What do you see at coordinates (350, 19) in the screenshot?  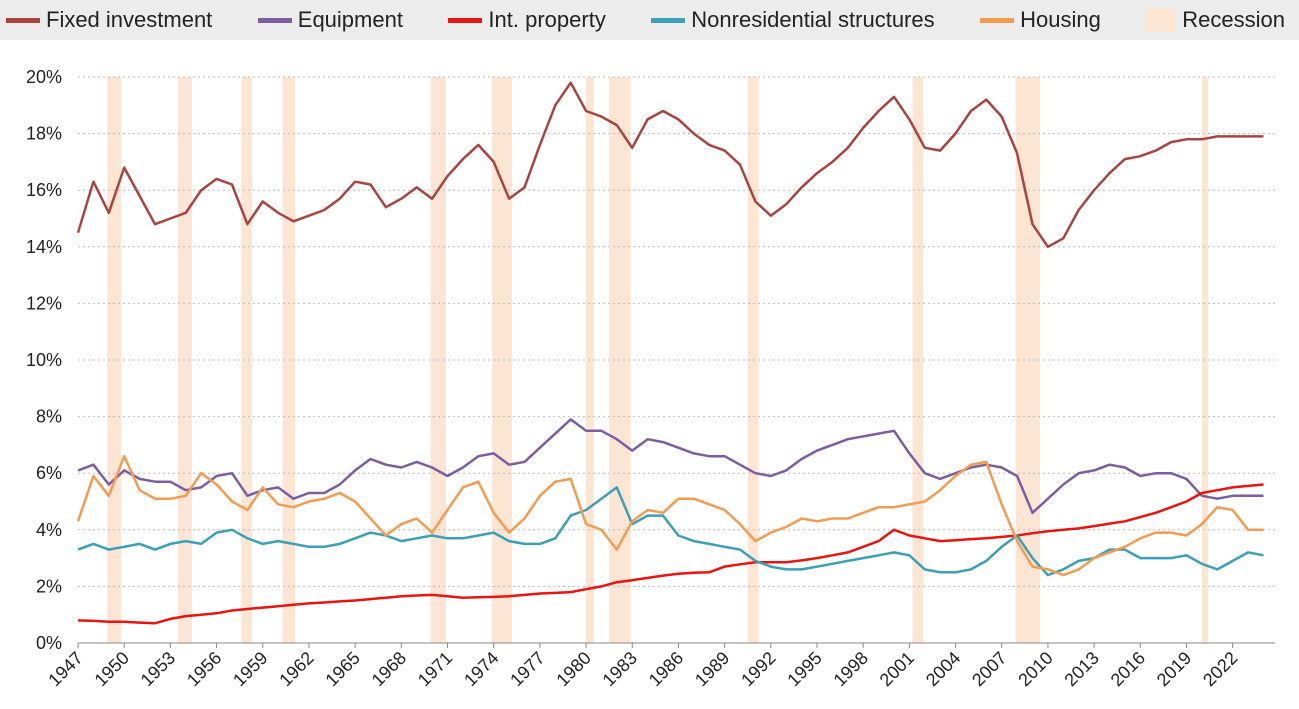 I see `legend-label: Equipment` at bounding box center [350, 19].